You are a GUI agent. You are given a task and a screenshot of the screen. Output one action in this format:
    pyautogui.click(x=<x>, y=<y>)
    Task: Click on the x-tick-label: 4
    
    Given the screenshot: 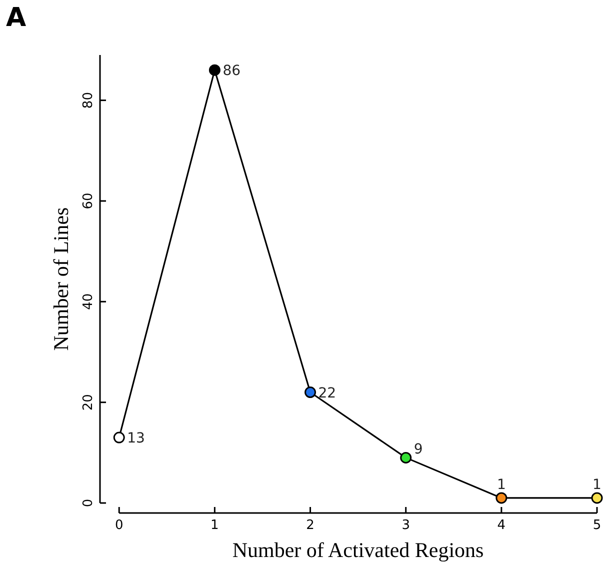 What is the action you would take?
    pyautogui.click(x=501, y=525)
    